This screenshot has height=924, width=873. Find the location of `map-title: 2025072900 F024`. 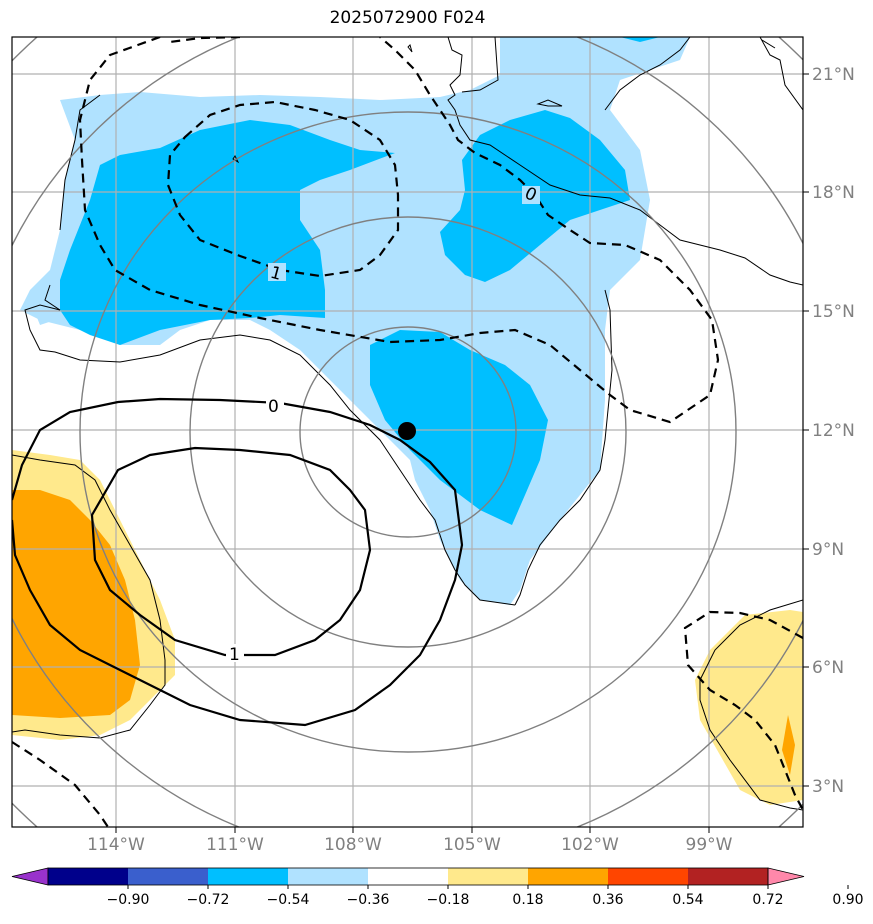

map-title: 2025072900 F024 is located at coordinates (407, 18).